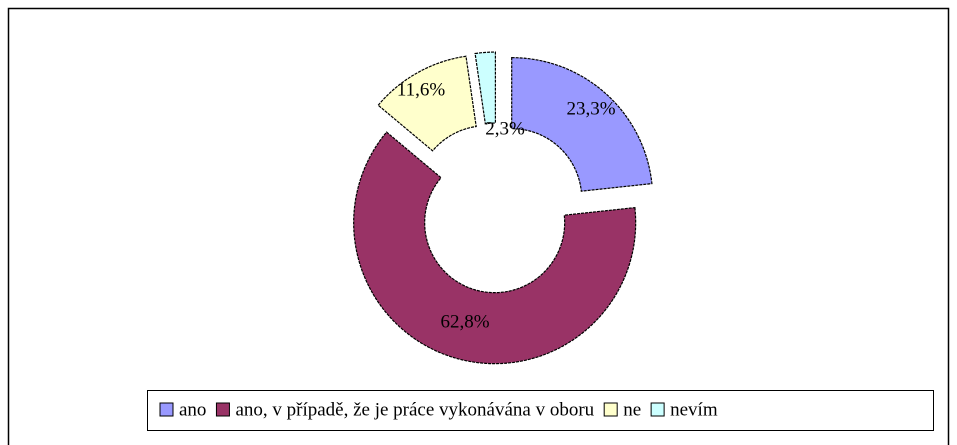 Image resolution: width=957 pixels, height=445 pixels. Describe the element at coordinates (421, 89) in the screenshot. I see `data-label: 11,6%` at that location.